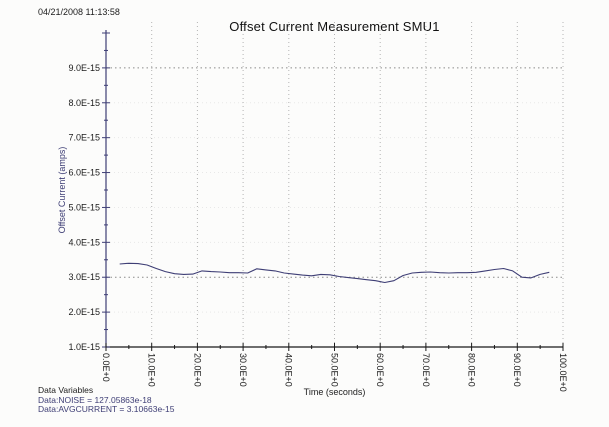 This screenshot has width=609, height=427. Describe the element at coordinates (334, 392) in the screenshot. I see `x-axis-title: Time (seconds)` at that location.